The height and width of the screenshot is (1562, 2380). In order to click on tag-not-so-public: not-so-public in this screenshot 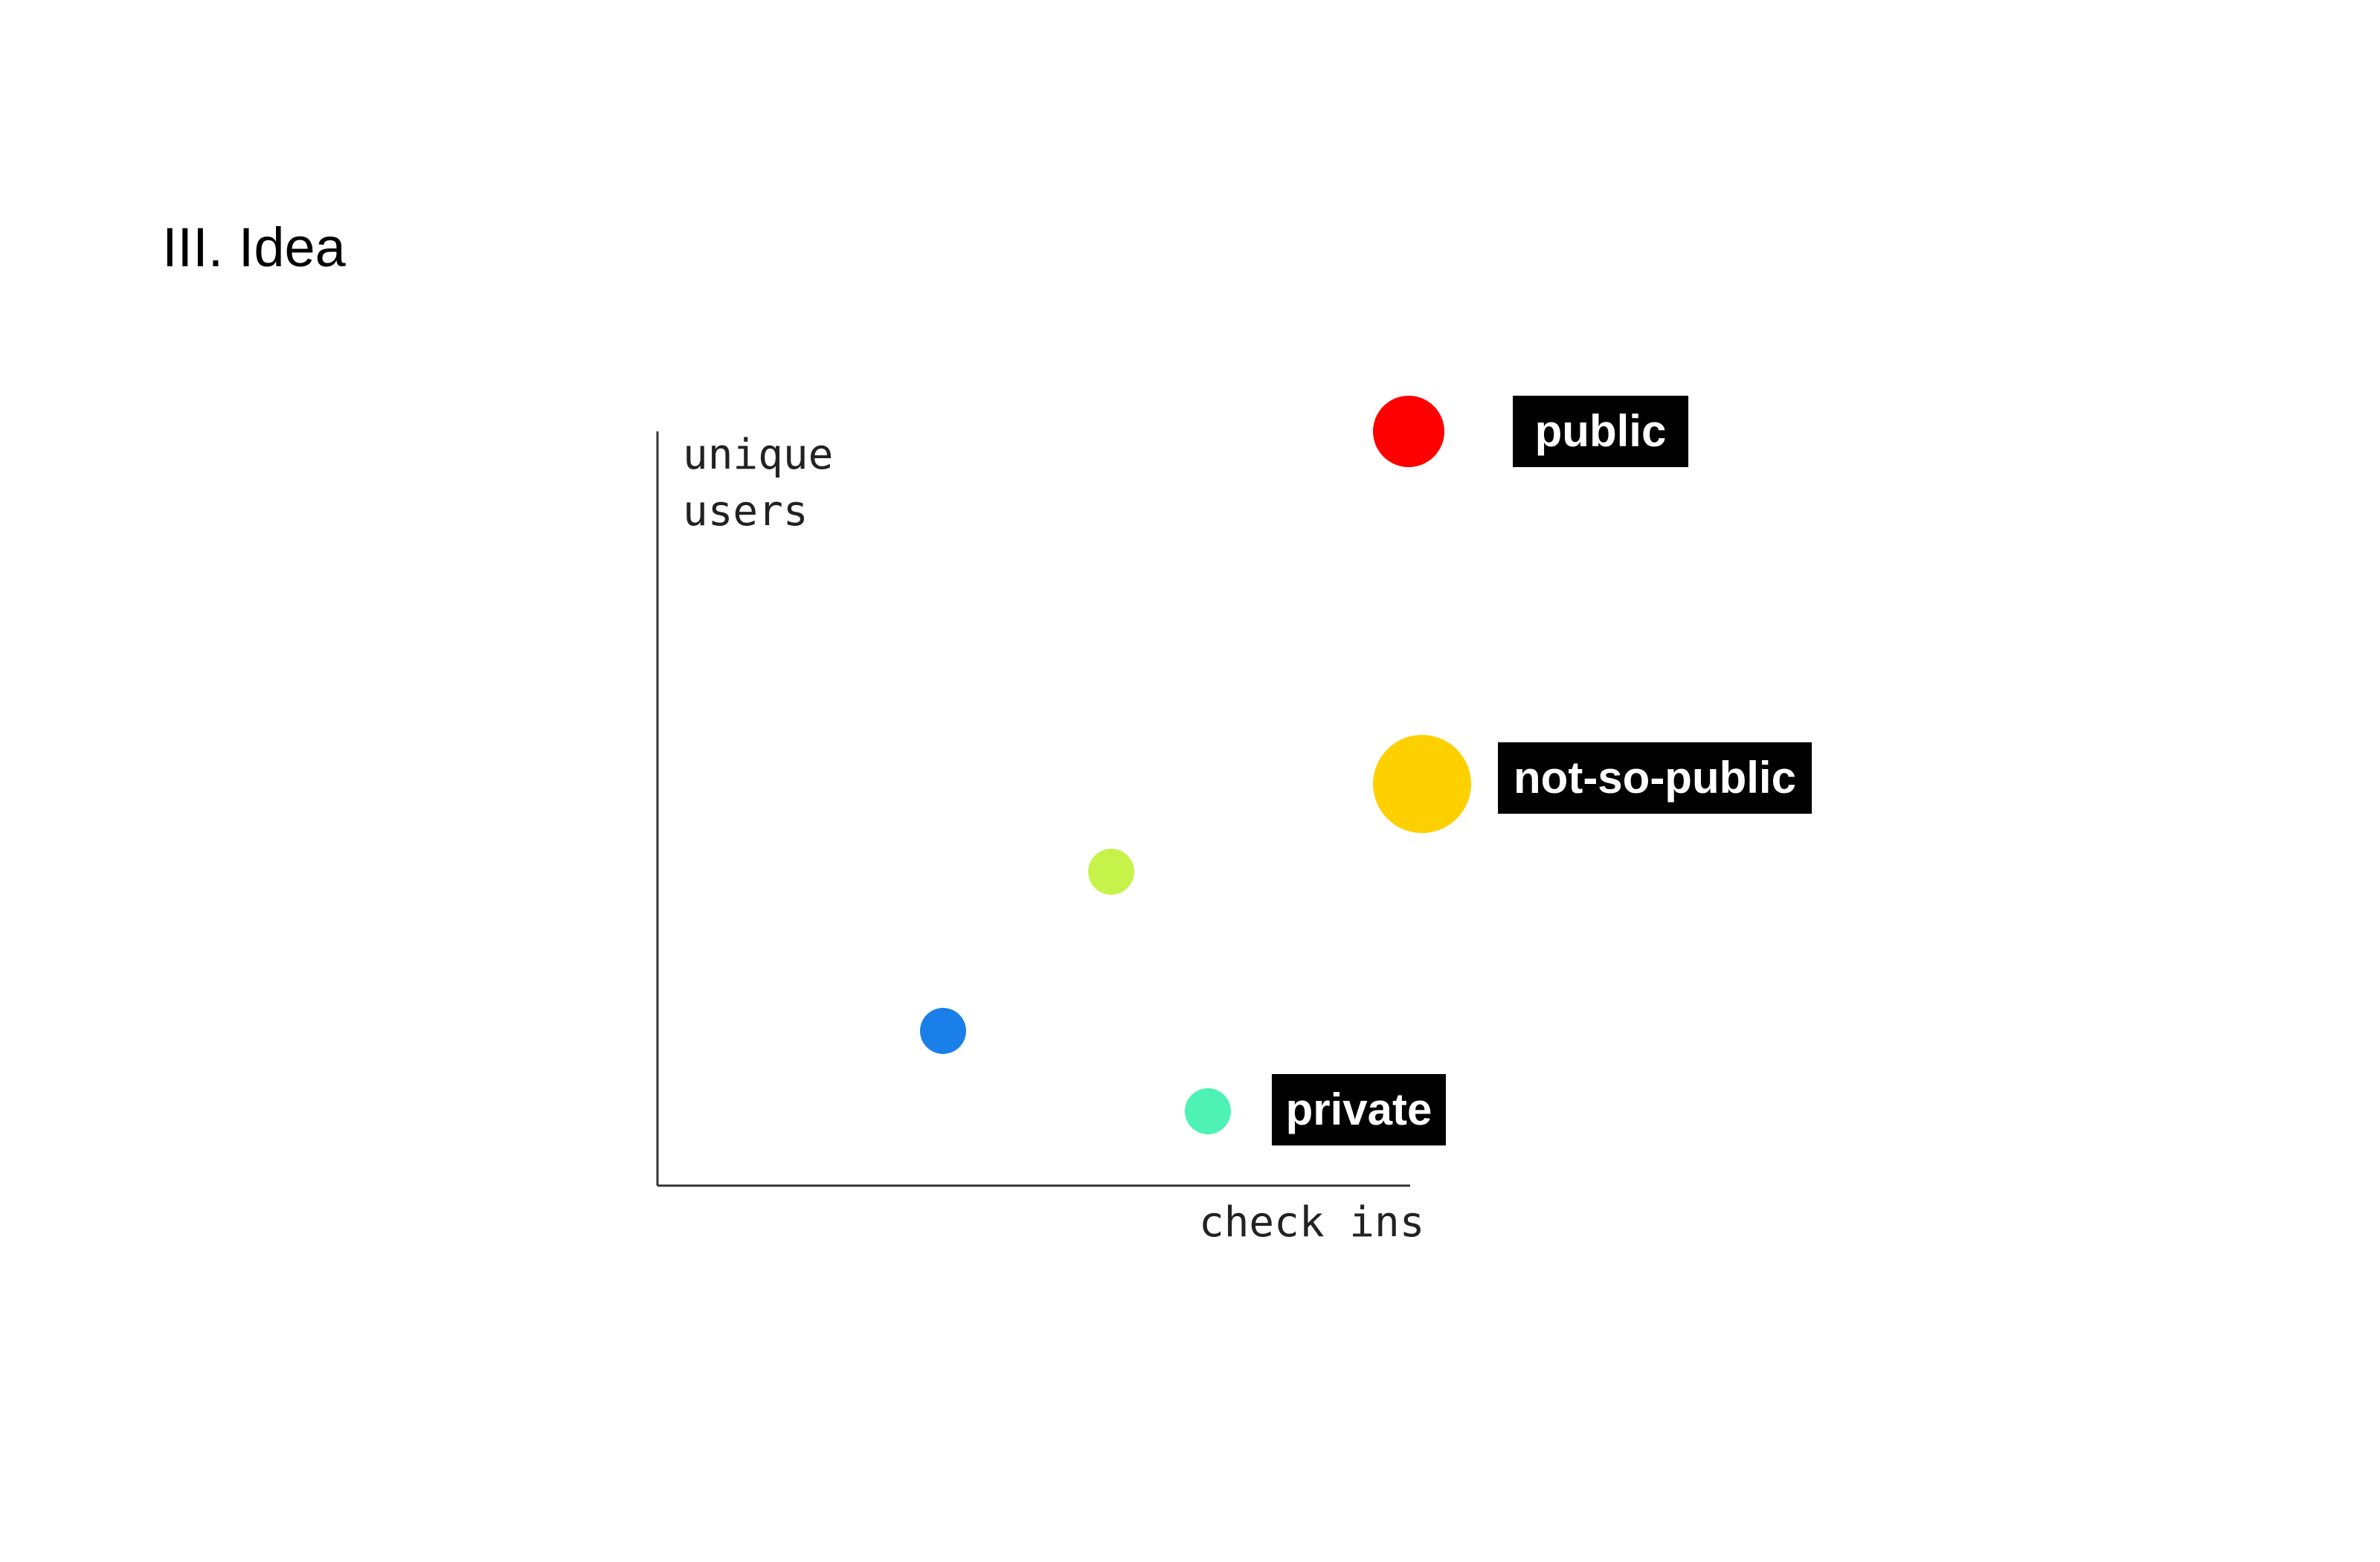, I will do `click(1655, 778)`.